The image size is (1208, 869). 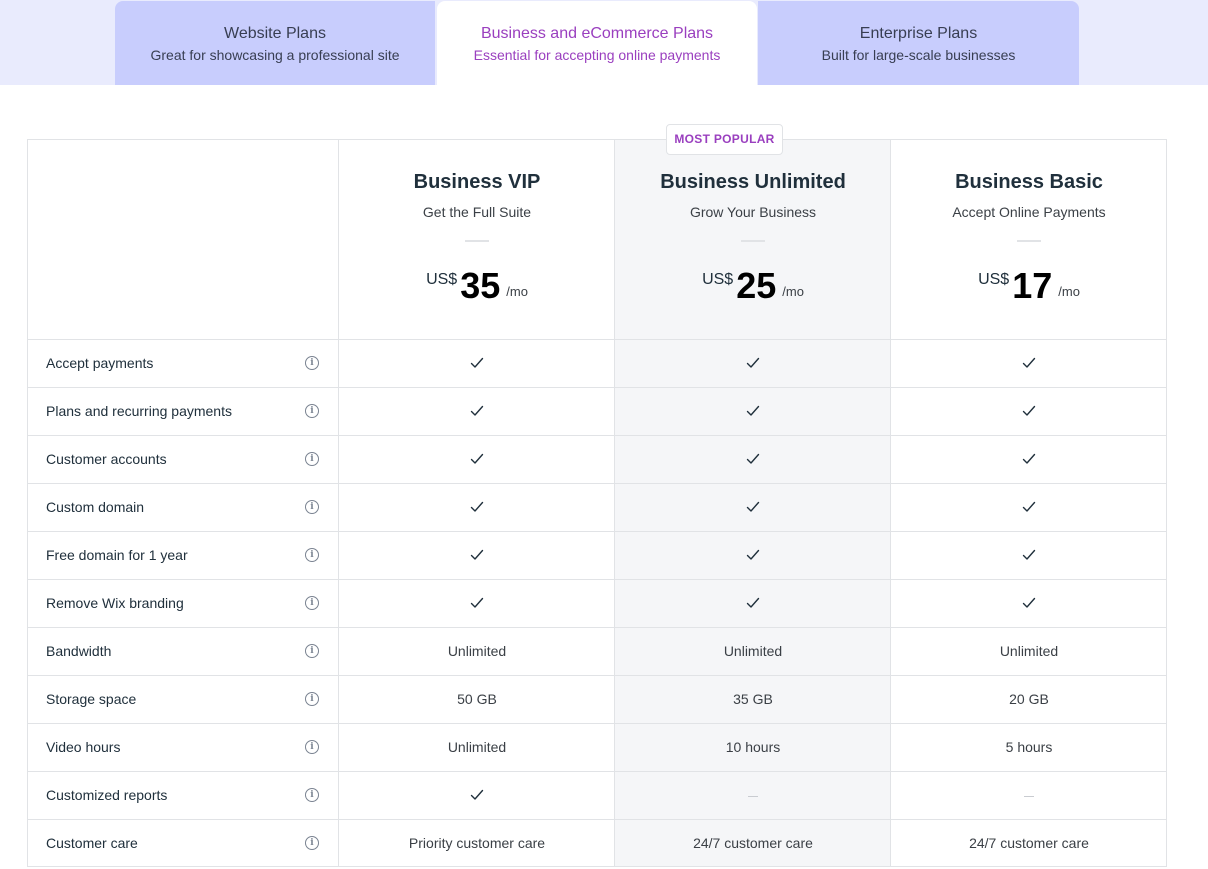 I want to click on price-amount: 25, so click(x=756, y=285).